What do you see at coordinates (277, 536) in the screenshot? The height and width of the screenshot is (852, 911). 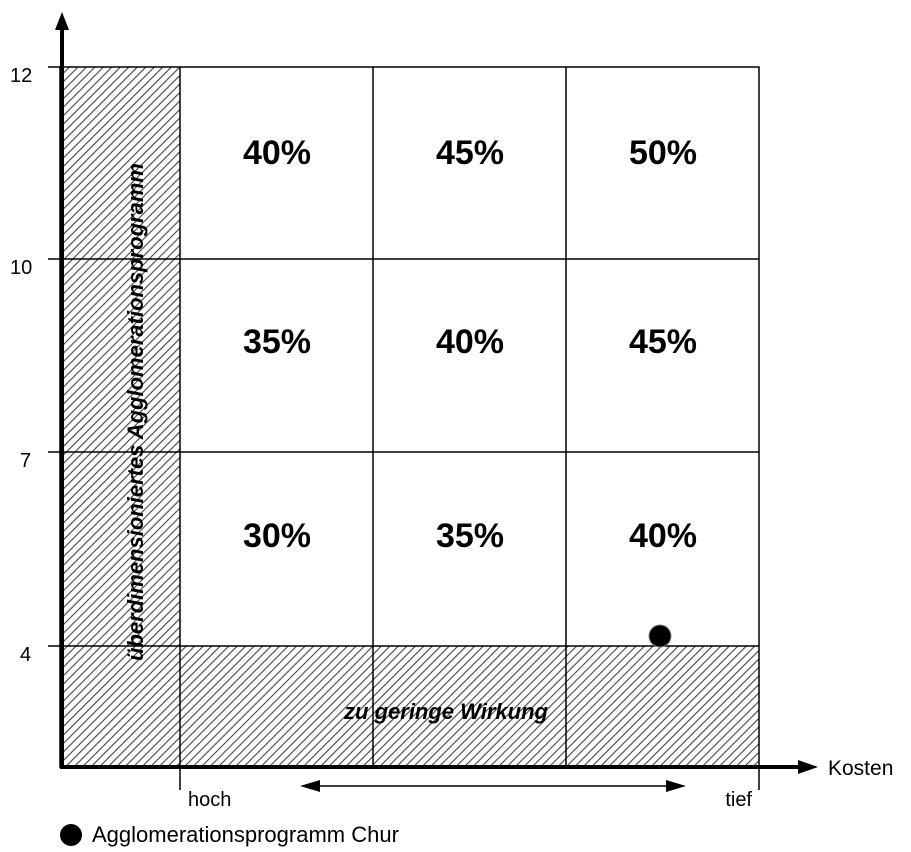 I see `cell-r3-c1: 30%` at bounding box center [277, 536].